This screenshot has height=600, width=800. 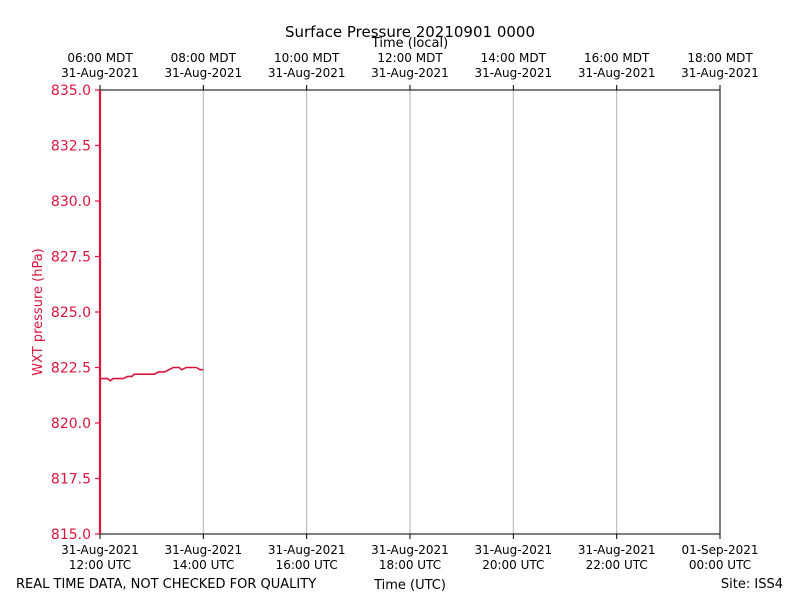 What do you see at coordinates (100, 73) in the screenshot?
I see `top-tick-label-date-0: 31-Aug-2021` at bounding box center [100, 73].